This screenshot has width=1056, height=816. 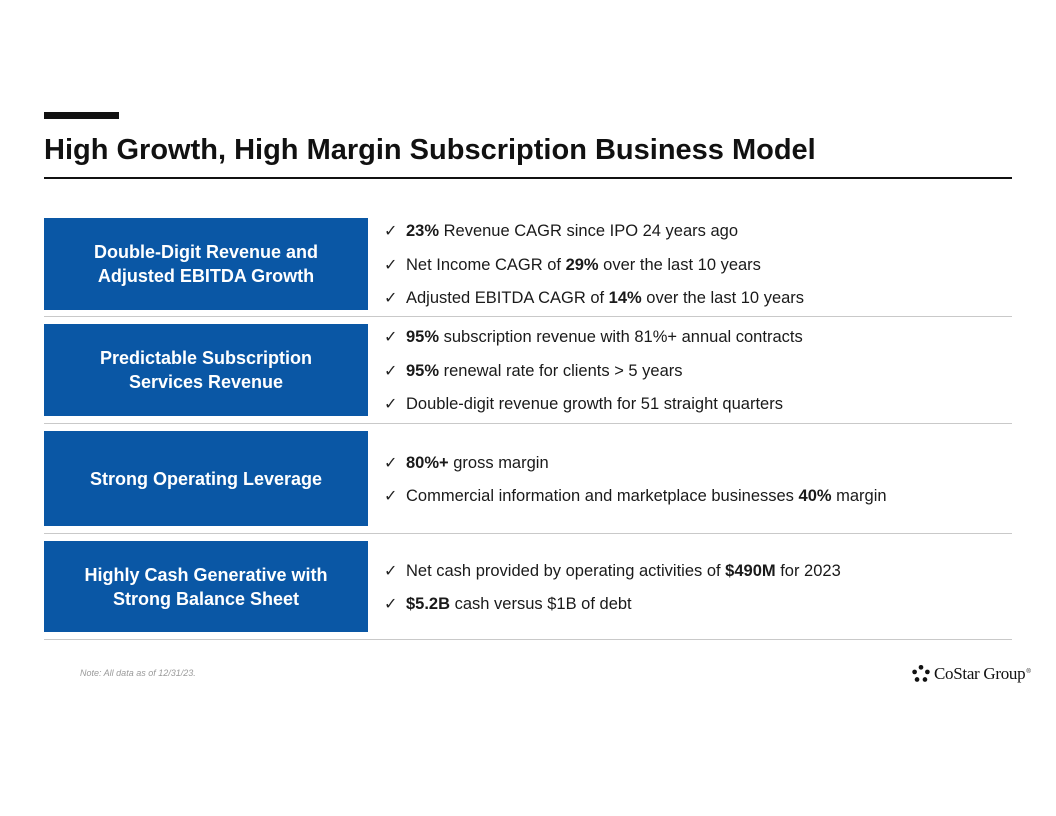 I want to click on bullet-text: for 2023, so click(x=808, y=570).